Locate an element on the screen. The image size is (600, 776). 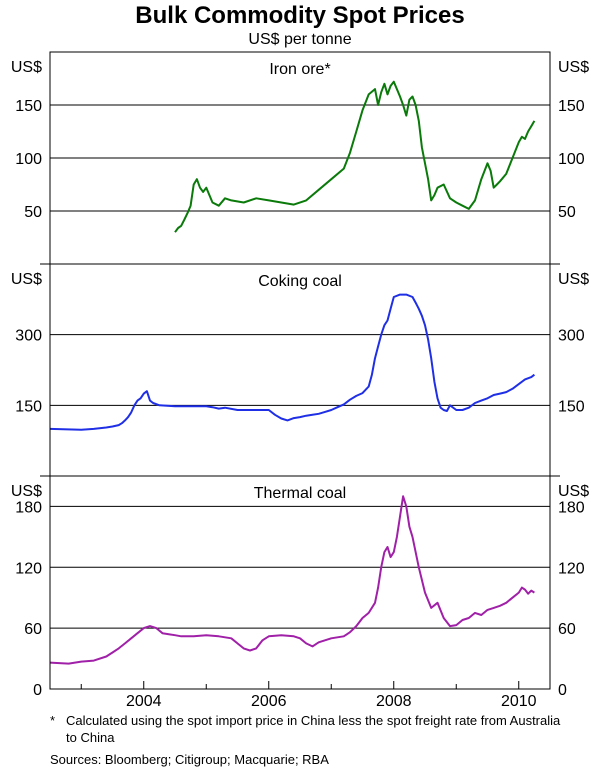
y-tick-label-left: 50 is located at coordinates (33, 212).